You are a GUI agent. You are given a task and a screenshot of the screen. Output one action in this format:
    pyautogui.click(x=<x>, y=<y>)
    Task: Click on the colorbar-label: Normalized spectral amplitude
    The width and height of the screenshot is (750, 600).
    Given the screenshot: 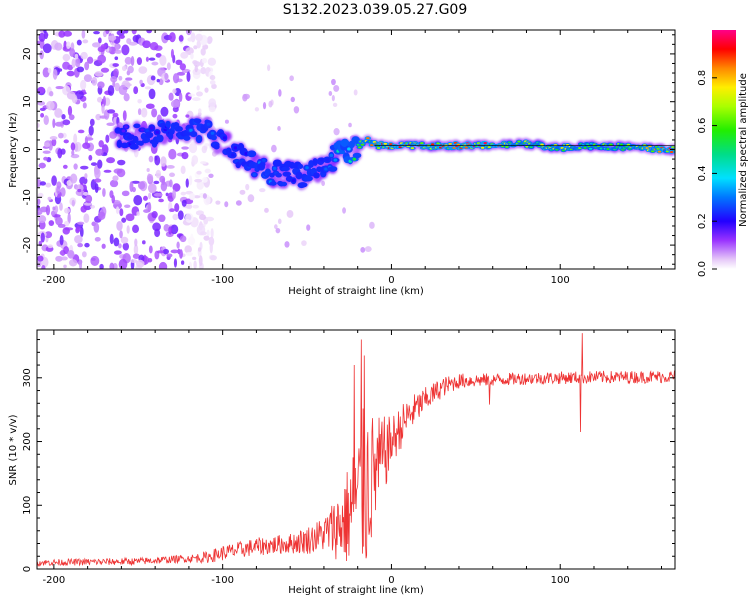 What is the action you would take?
    pyautogui.click(x=743, y=150)
    